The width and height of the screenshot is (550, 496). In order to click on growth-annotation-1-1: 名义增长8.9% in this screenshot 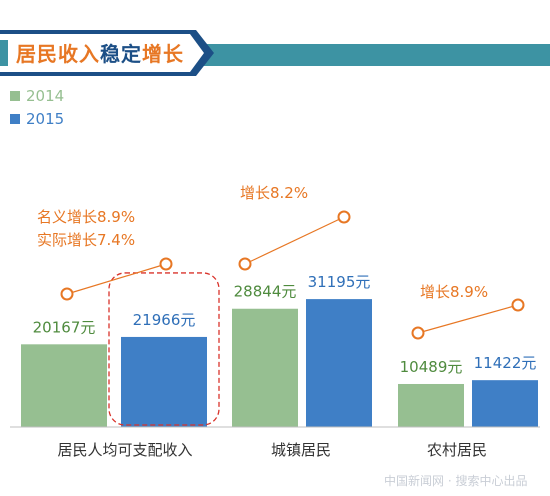, I will do `click(86, 217)`.